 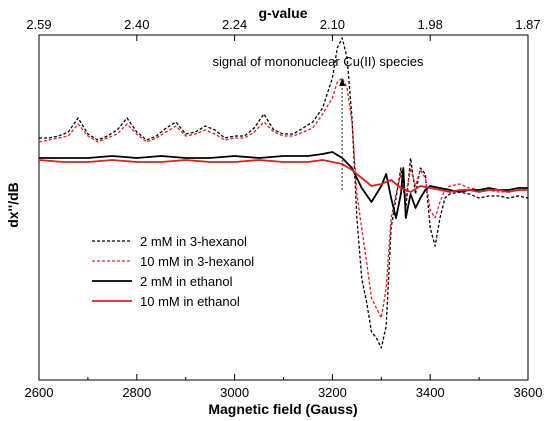 What do you see at coordinates (197, 261) in the screenshot?
I see `legend-label-2: 10 mM in 3-hexanol` at bounding box center [197, 261].